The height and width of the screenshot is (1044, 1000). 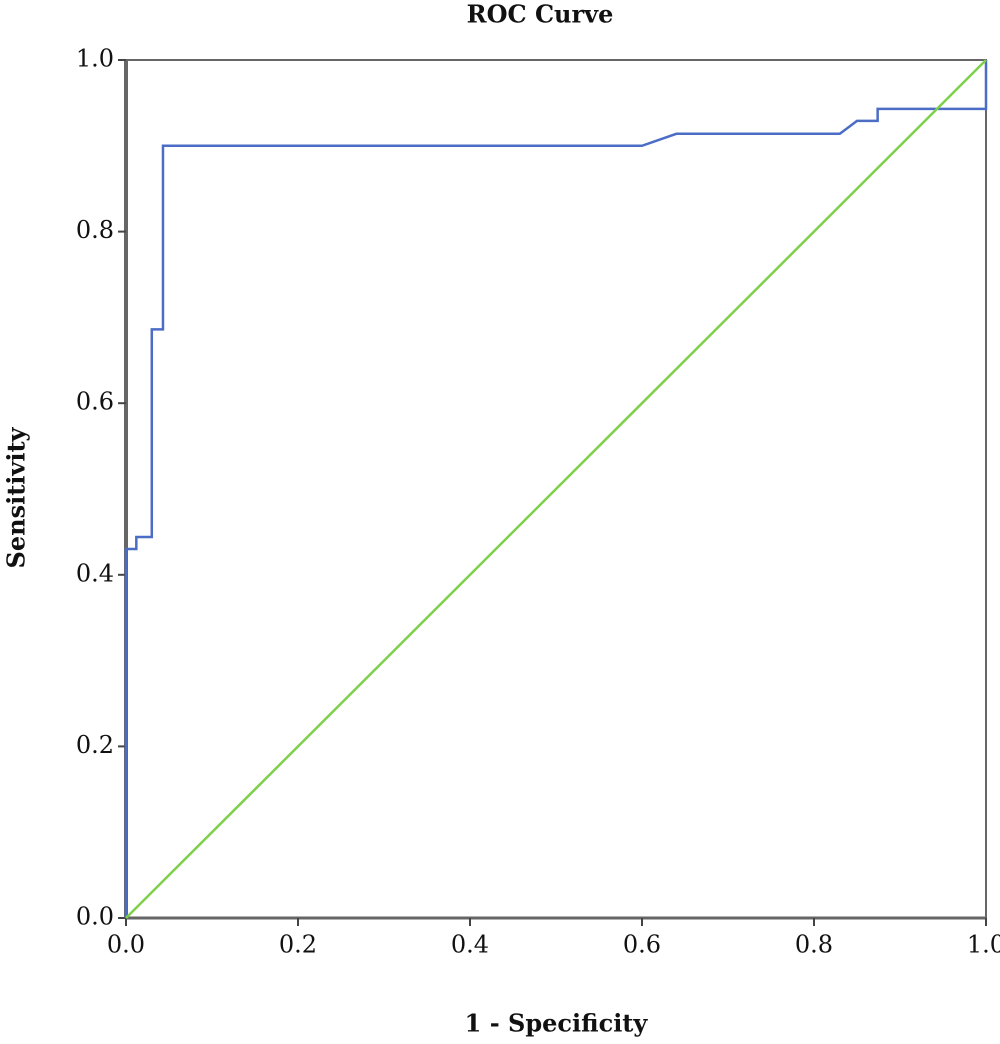 What do you see at coordinates (470, 945) in the screenshot?
I see `x-tick-label: 0.4` at bounding box center [470, 945].